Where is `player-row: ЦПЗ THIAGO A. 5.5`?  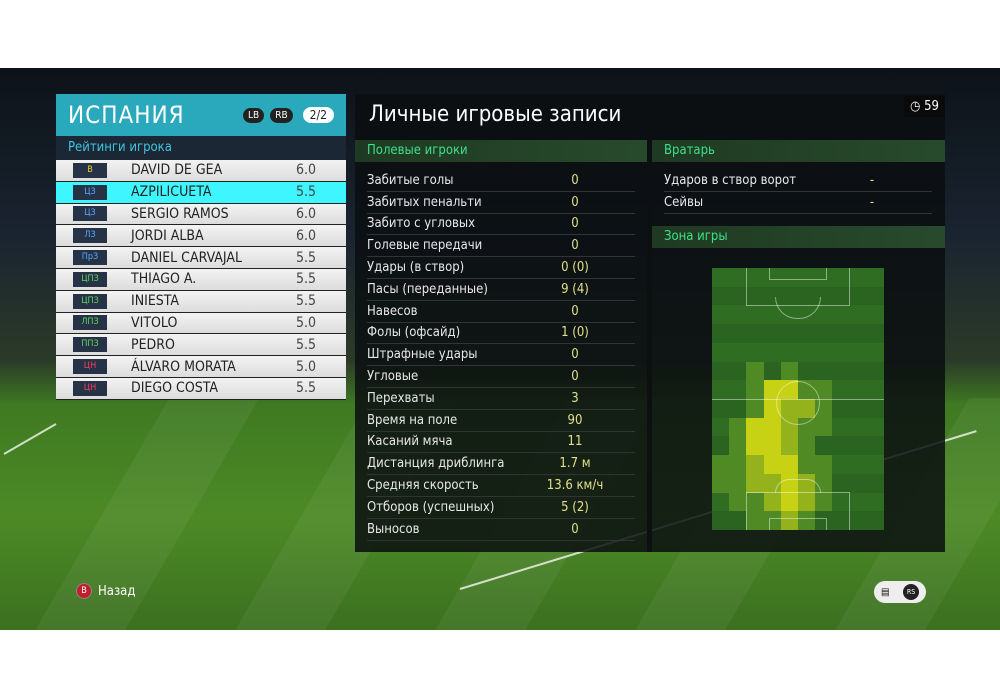
player-row: ЦПЗ THIAGO A. 5.5 is located at coordinates (201, 279).